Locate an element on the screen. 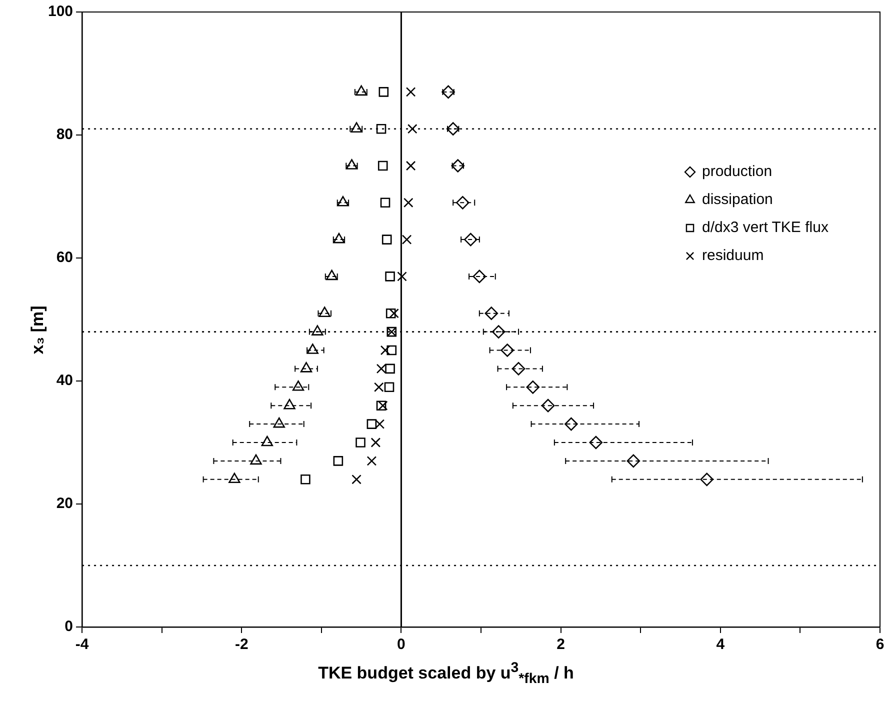 This screenshot has height=702, width=892. y-tick-label: 0 is located at coordinates (69, 627).